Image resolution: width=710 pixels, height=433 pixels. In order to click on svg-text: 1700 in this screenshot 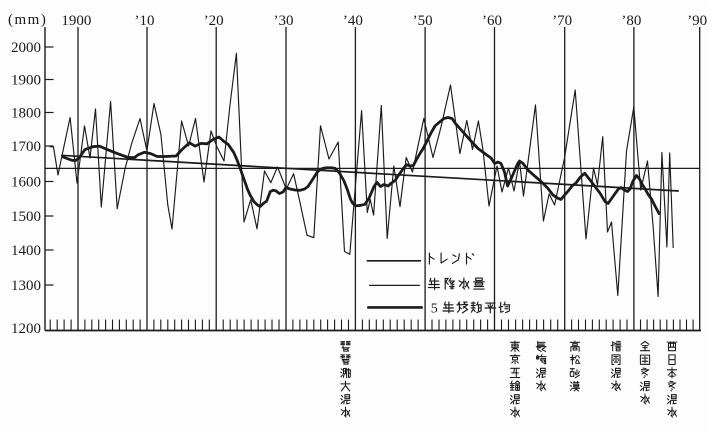, I will do `click(26, 147)`.